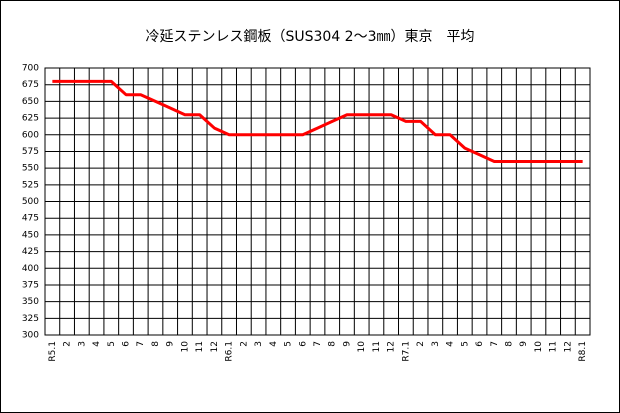 This screenshot has height=413, width=620. What do you see at coordinates (406, 351) in the screenshot?
I see `x-tick-label: R7.1` at bounding box center [406, 351].